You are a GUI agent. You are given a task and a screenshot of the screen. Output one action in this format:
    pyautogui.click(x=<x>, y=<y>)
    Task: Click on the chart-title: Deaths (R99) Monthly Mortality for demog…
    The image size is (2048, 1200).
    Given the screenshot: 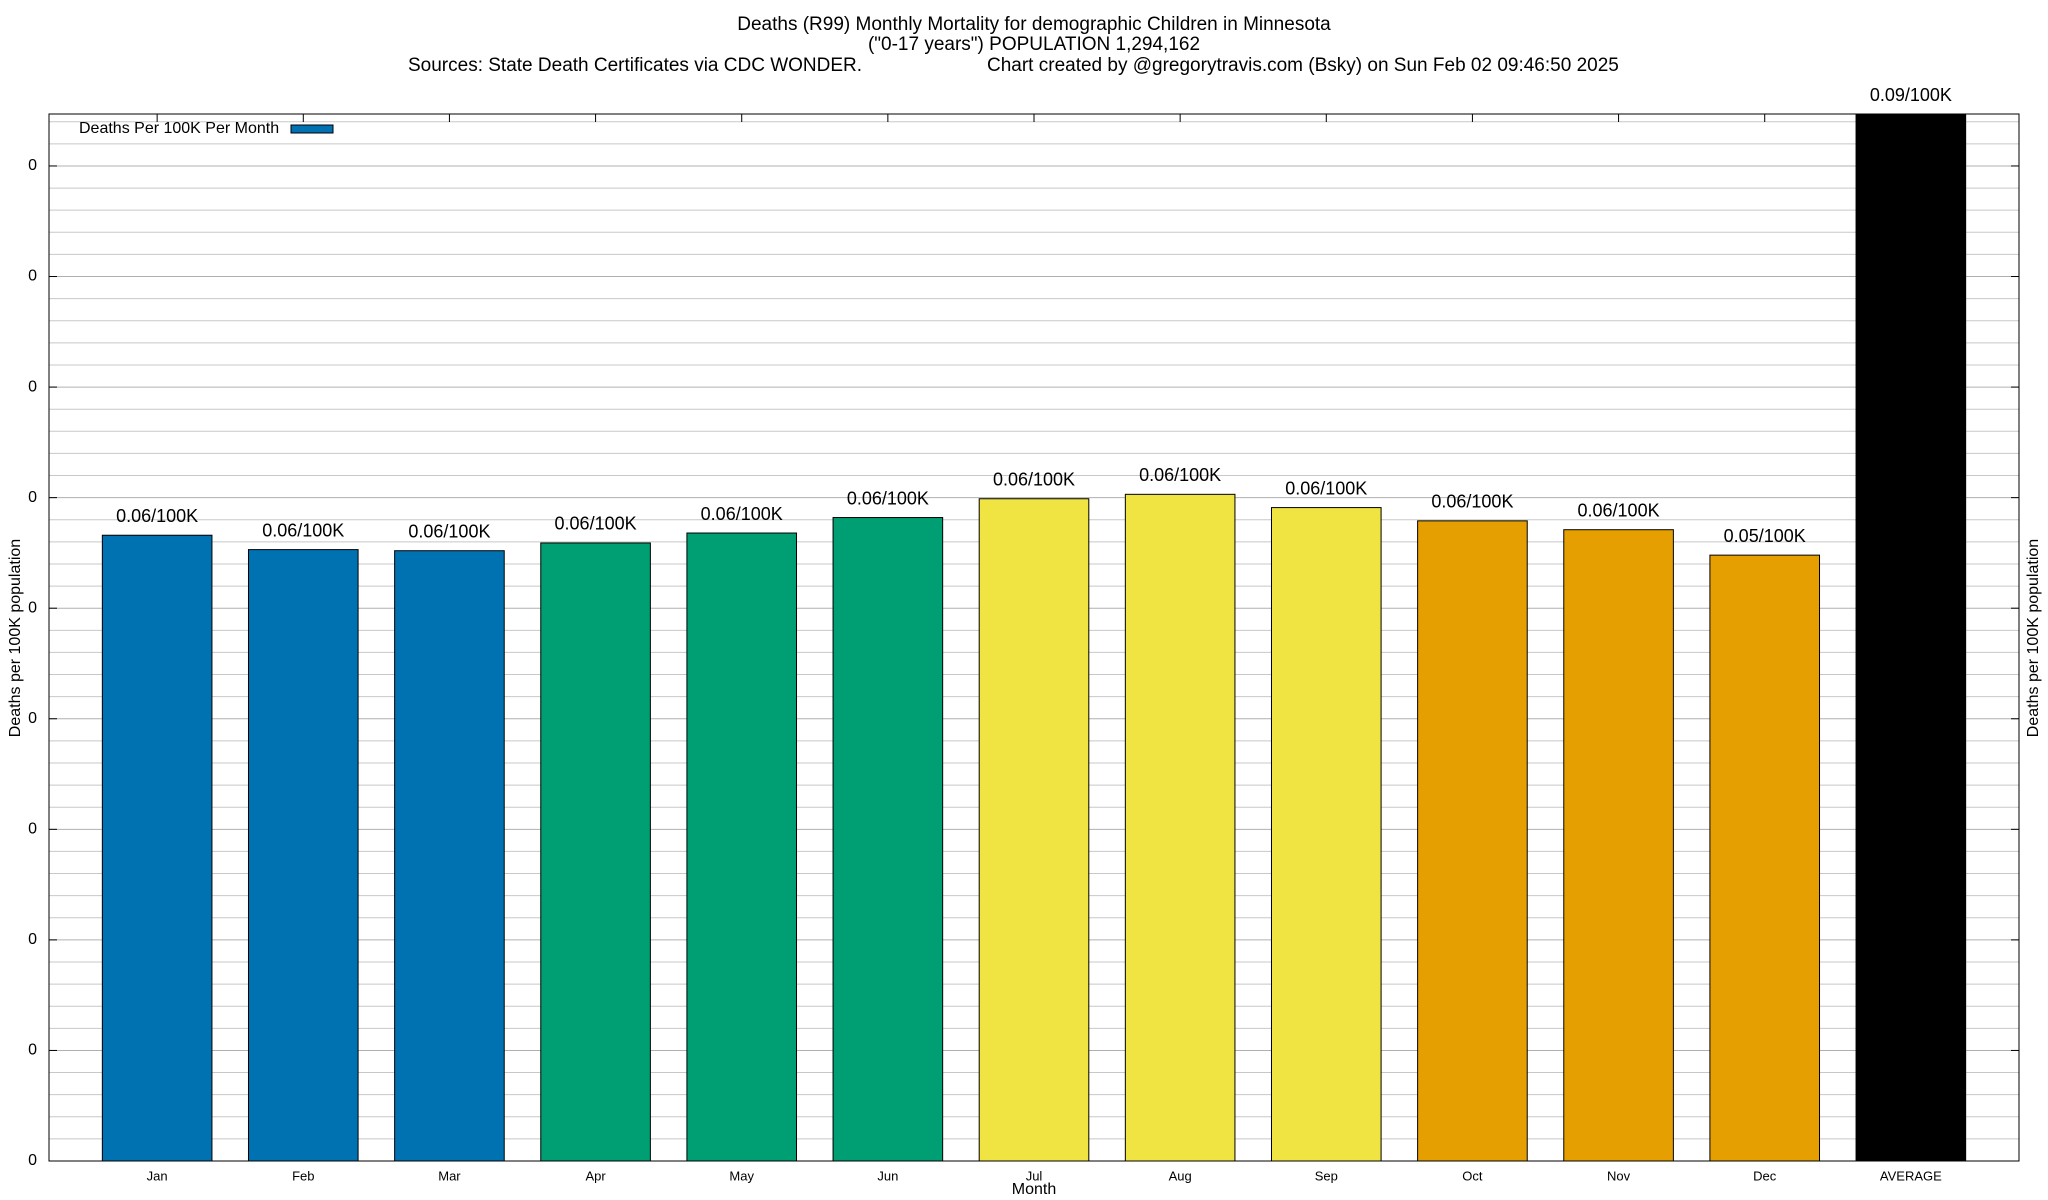 What is the action you would take?
    pyautogui.click(x=1034, y=24)
    